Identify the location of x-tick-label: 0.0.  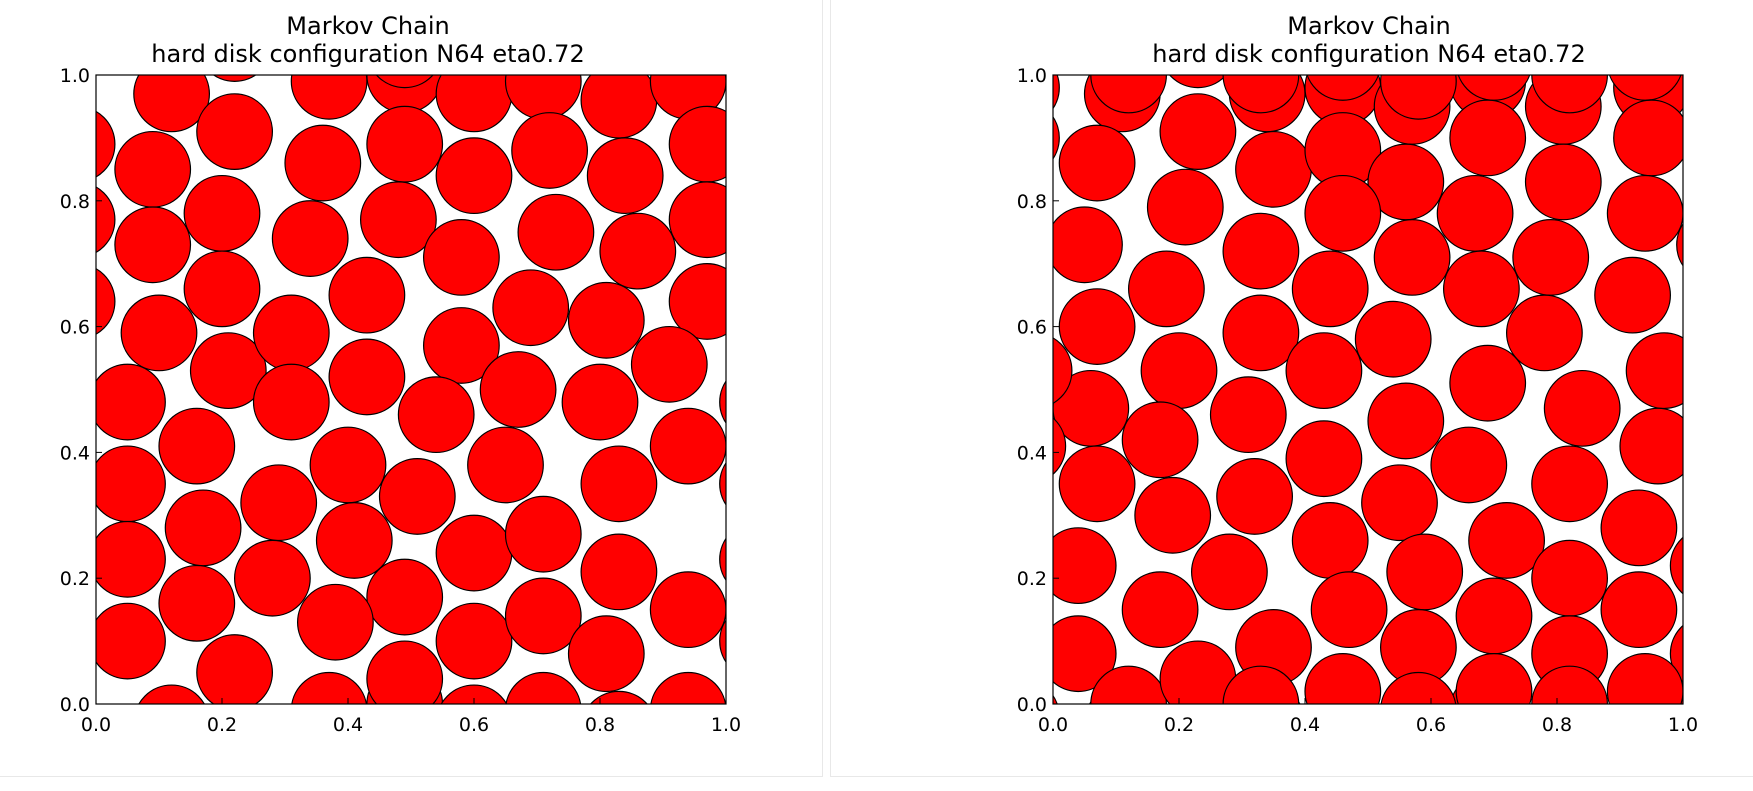
(96, 725).